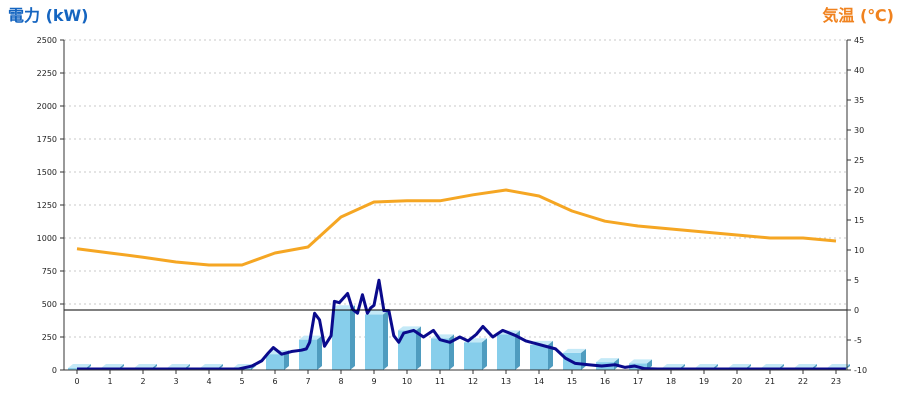 The width and height of the screenshot is (900, 400). What do you see at coordinates (48, 15) in the screenshot?
I see `left-axis-title: 電力 (kW)` at bounding box center [48, 15].